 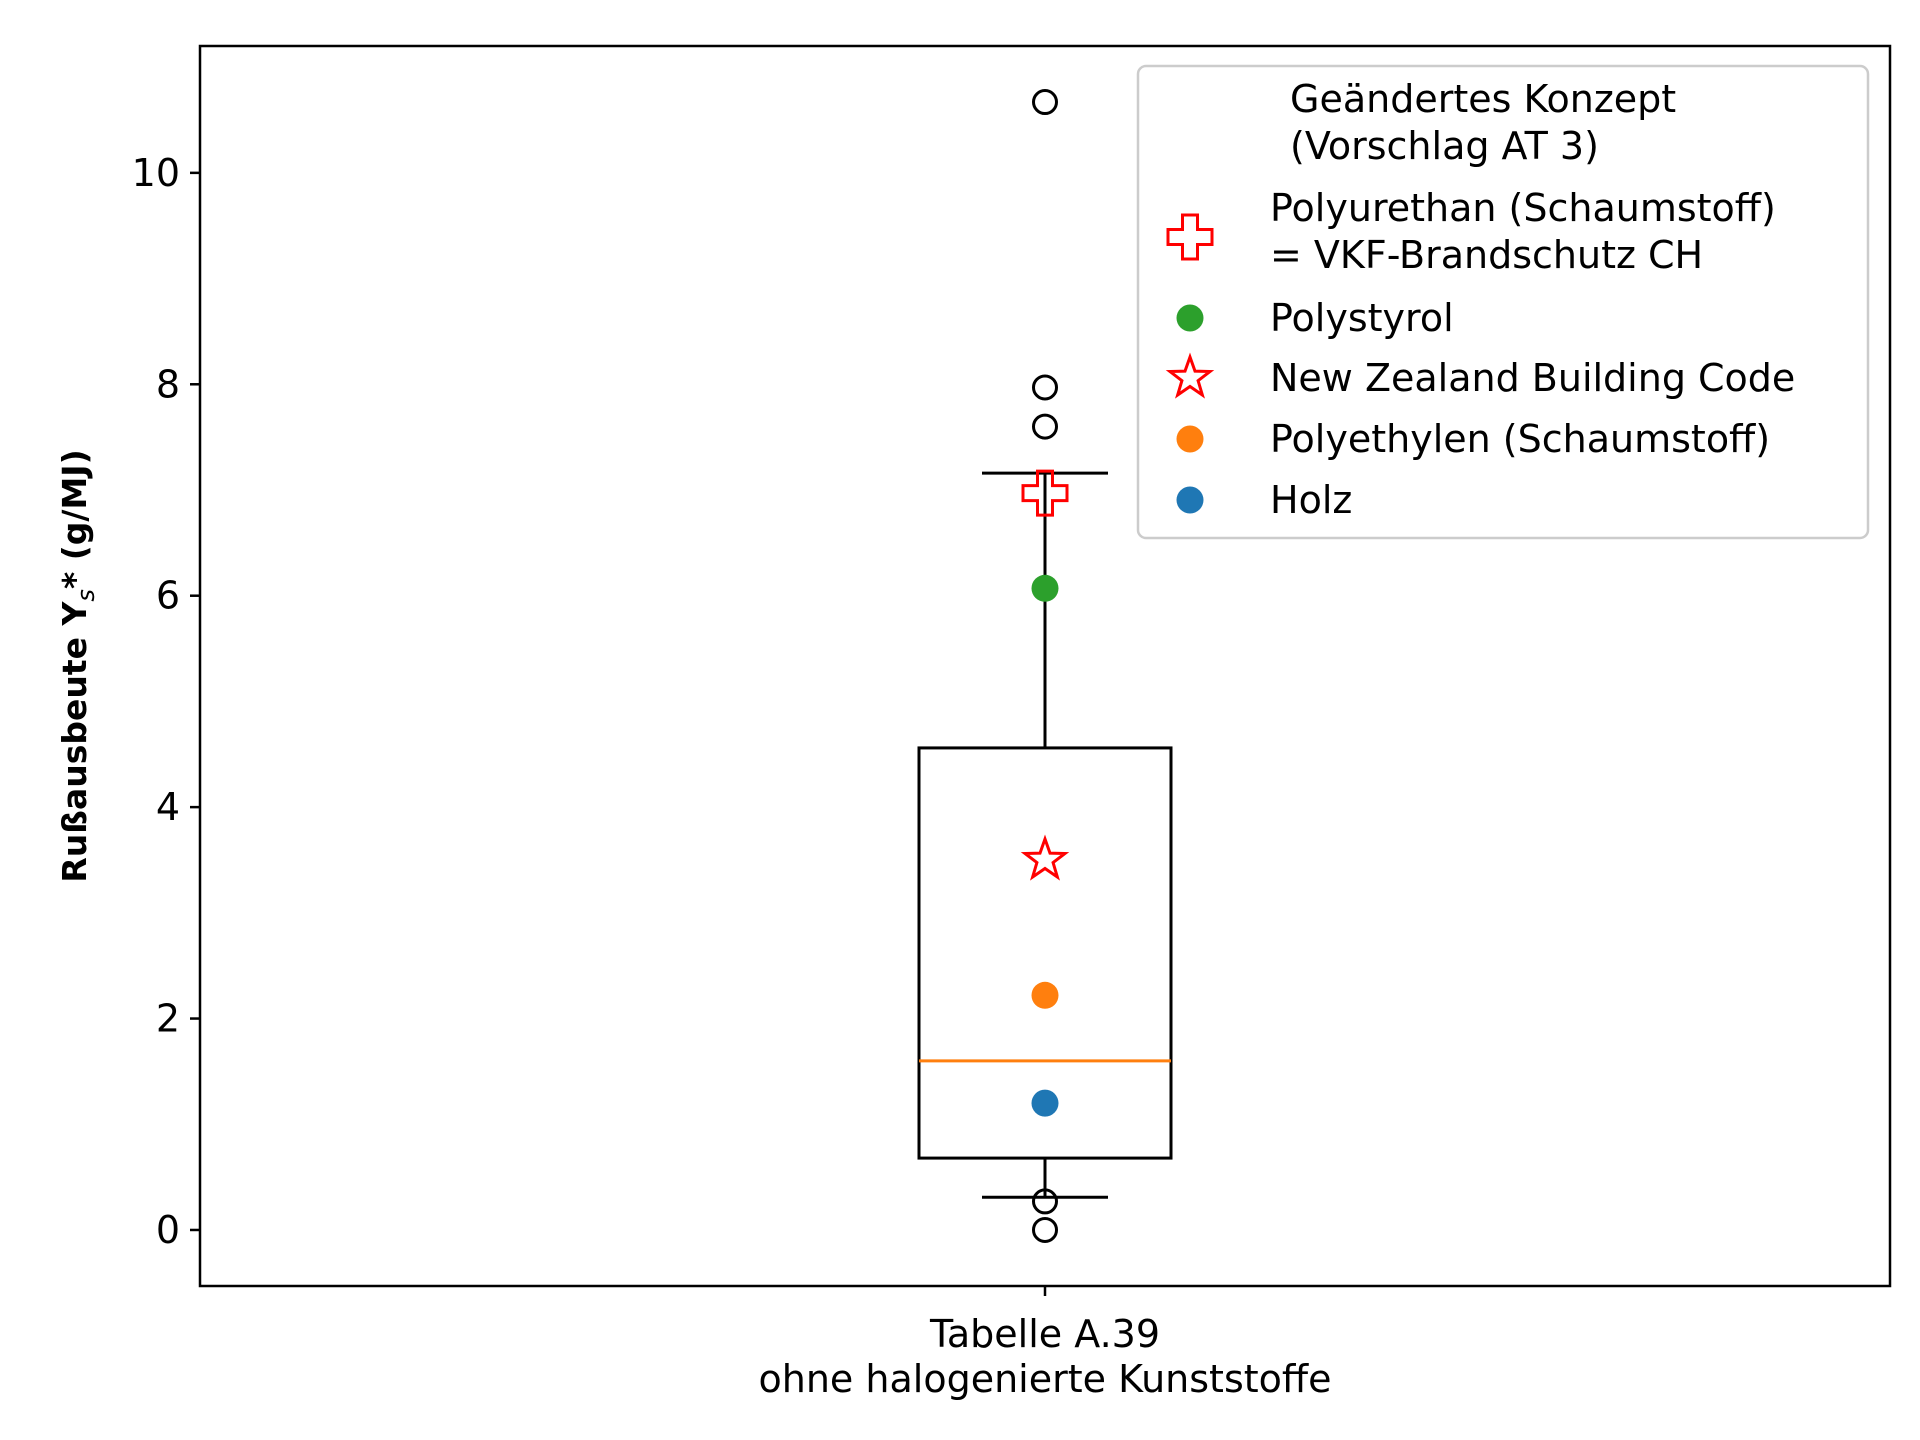 What do you see at coordinates (168, 807) in the screenshot?
I see `y-tick-label: 4` at bounding box center [168, 807].